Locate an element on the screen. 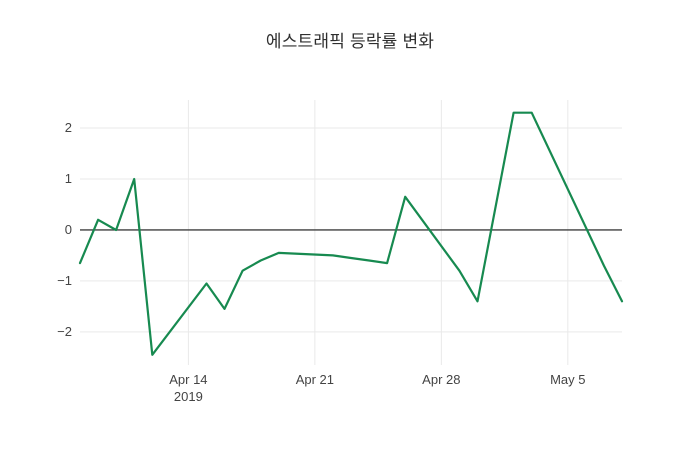 This screenshot has width=700, height=450. y-tick-label: −2 is located at coordinates (64, 331).